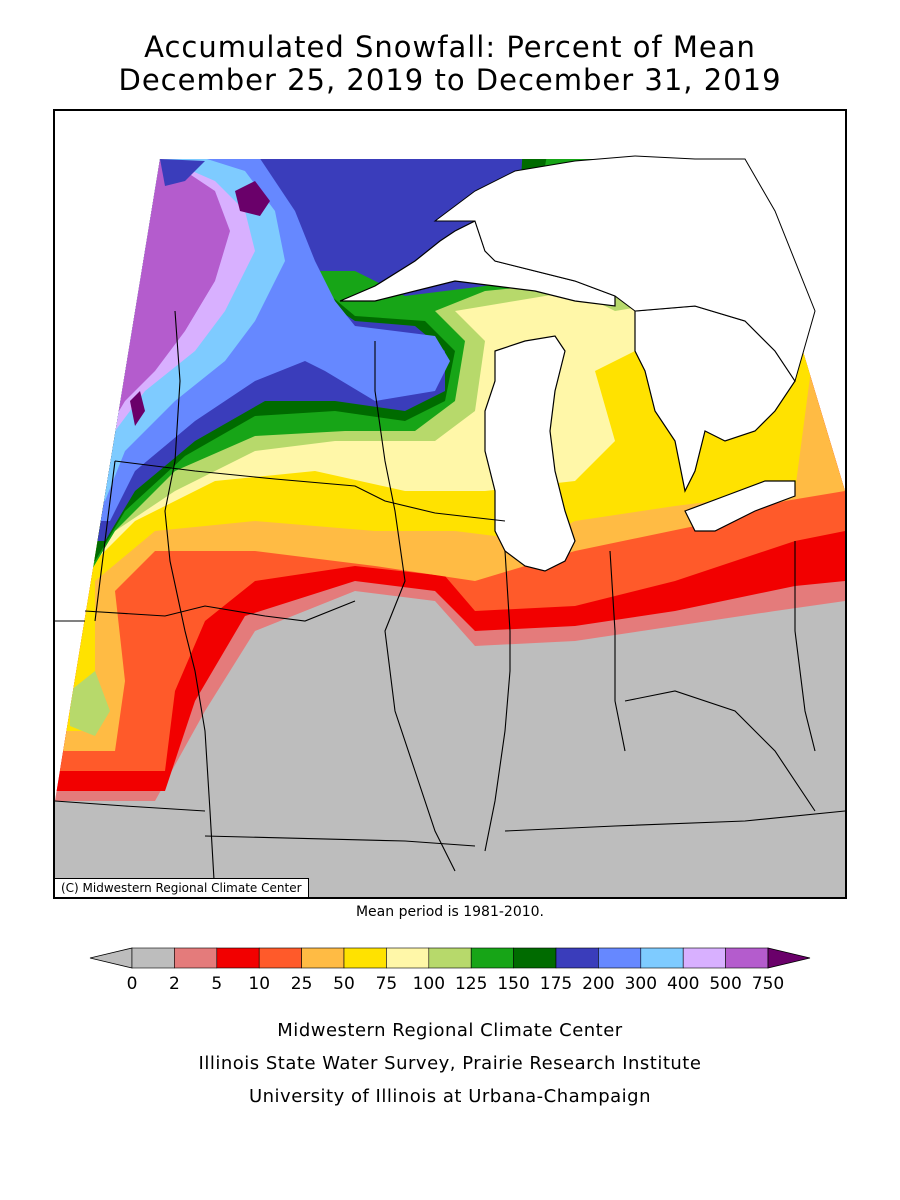 This screenshot has width=900, height=1200. I want to click on footer-org: Midwestern Regional Climate Center, so click(450, 1030).